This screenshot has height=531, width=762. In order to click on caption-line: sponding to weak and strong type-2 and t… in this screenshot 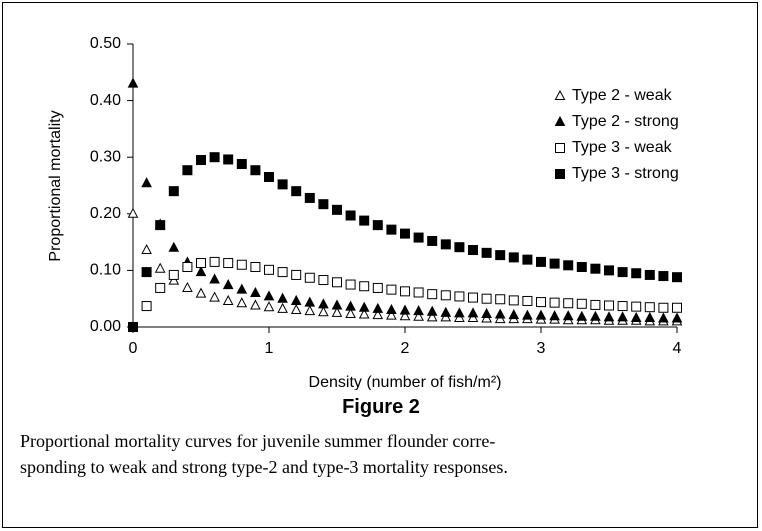, I will do `click(264, 467)`.